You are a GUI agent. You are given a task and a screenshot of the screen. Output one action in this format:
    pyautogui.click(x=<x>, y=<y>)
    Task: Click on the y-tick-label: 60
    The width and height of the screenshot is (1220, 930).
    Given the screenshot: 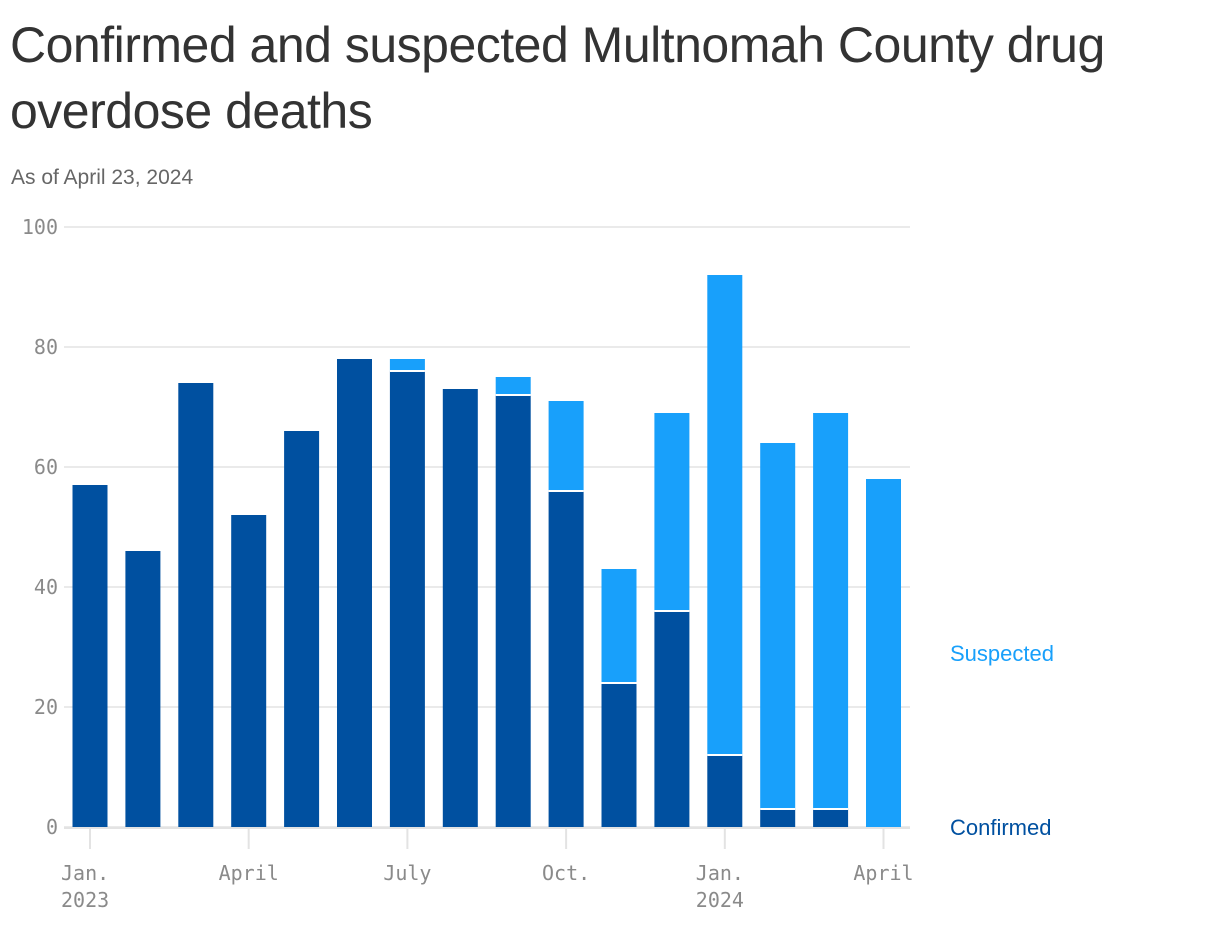 What is the action you would take?
    pyautogui.click(x=46, y=467)
    